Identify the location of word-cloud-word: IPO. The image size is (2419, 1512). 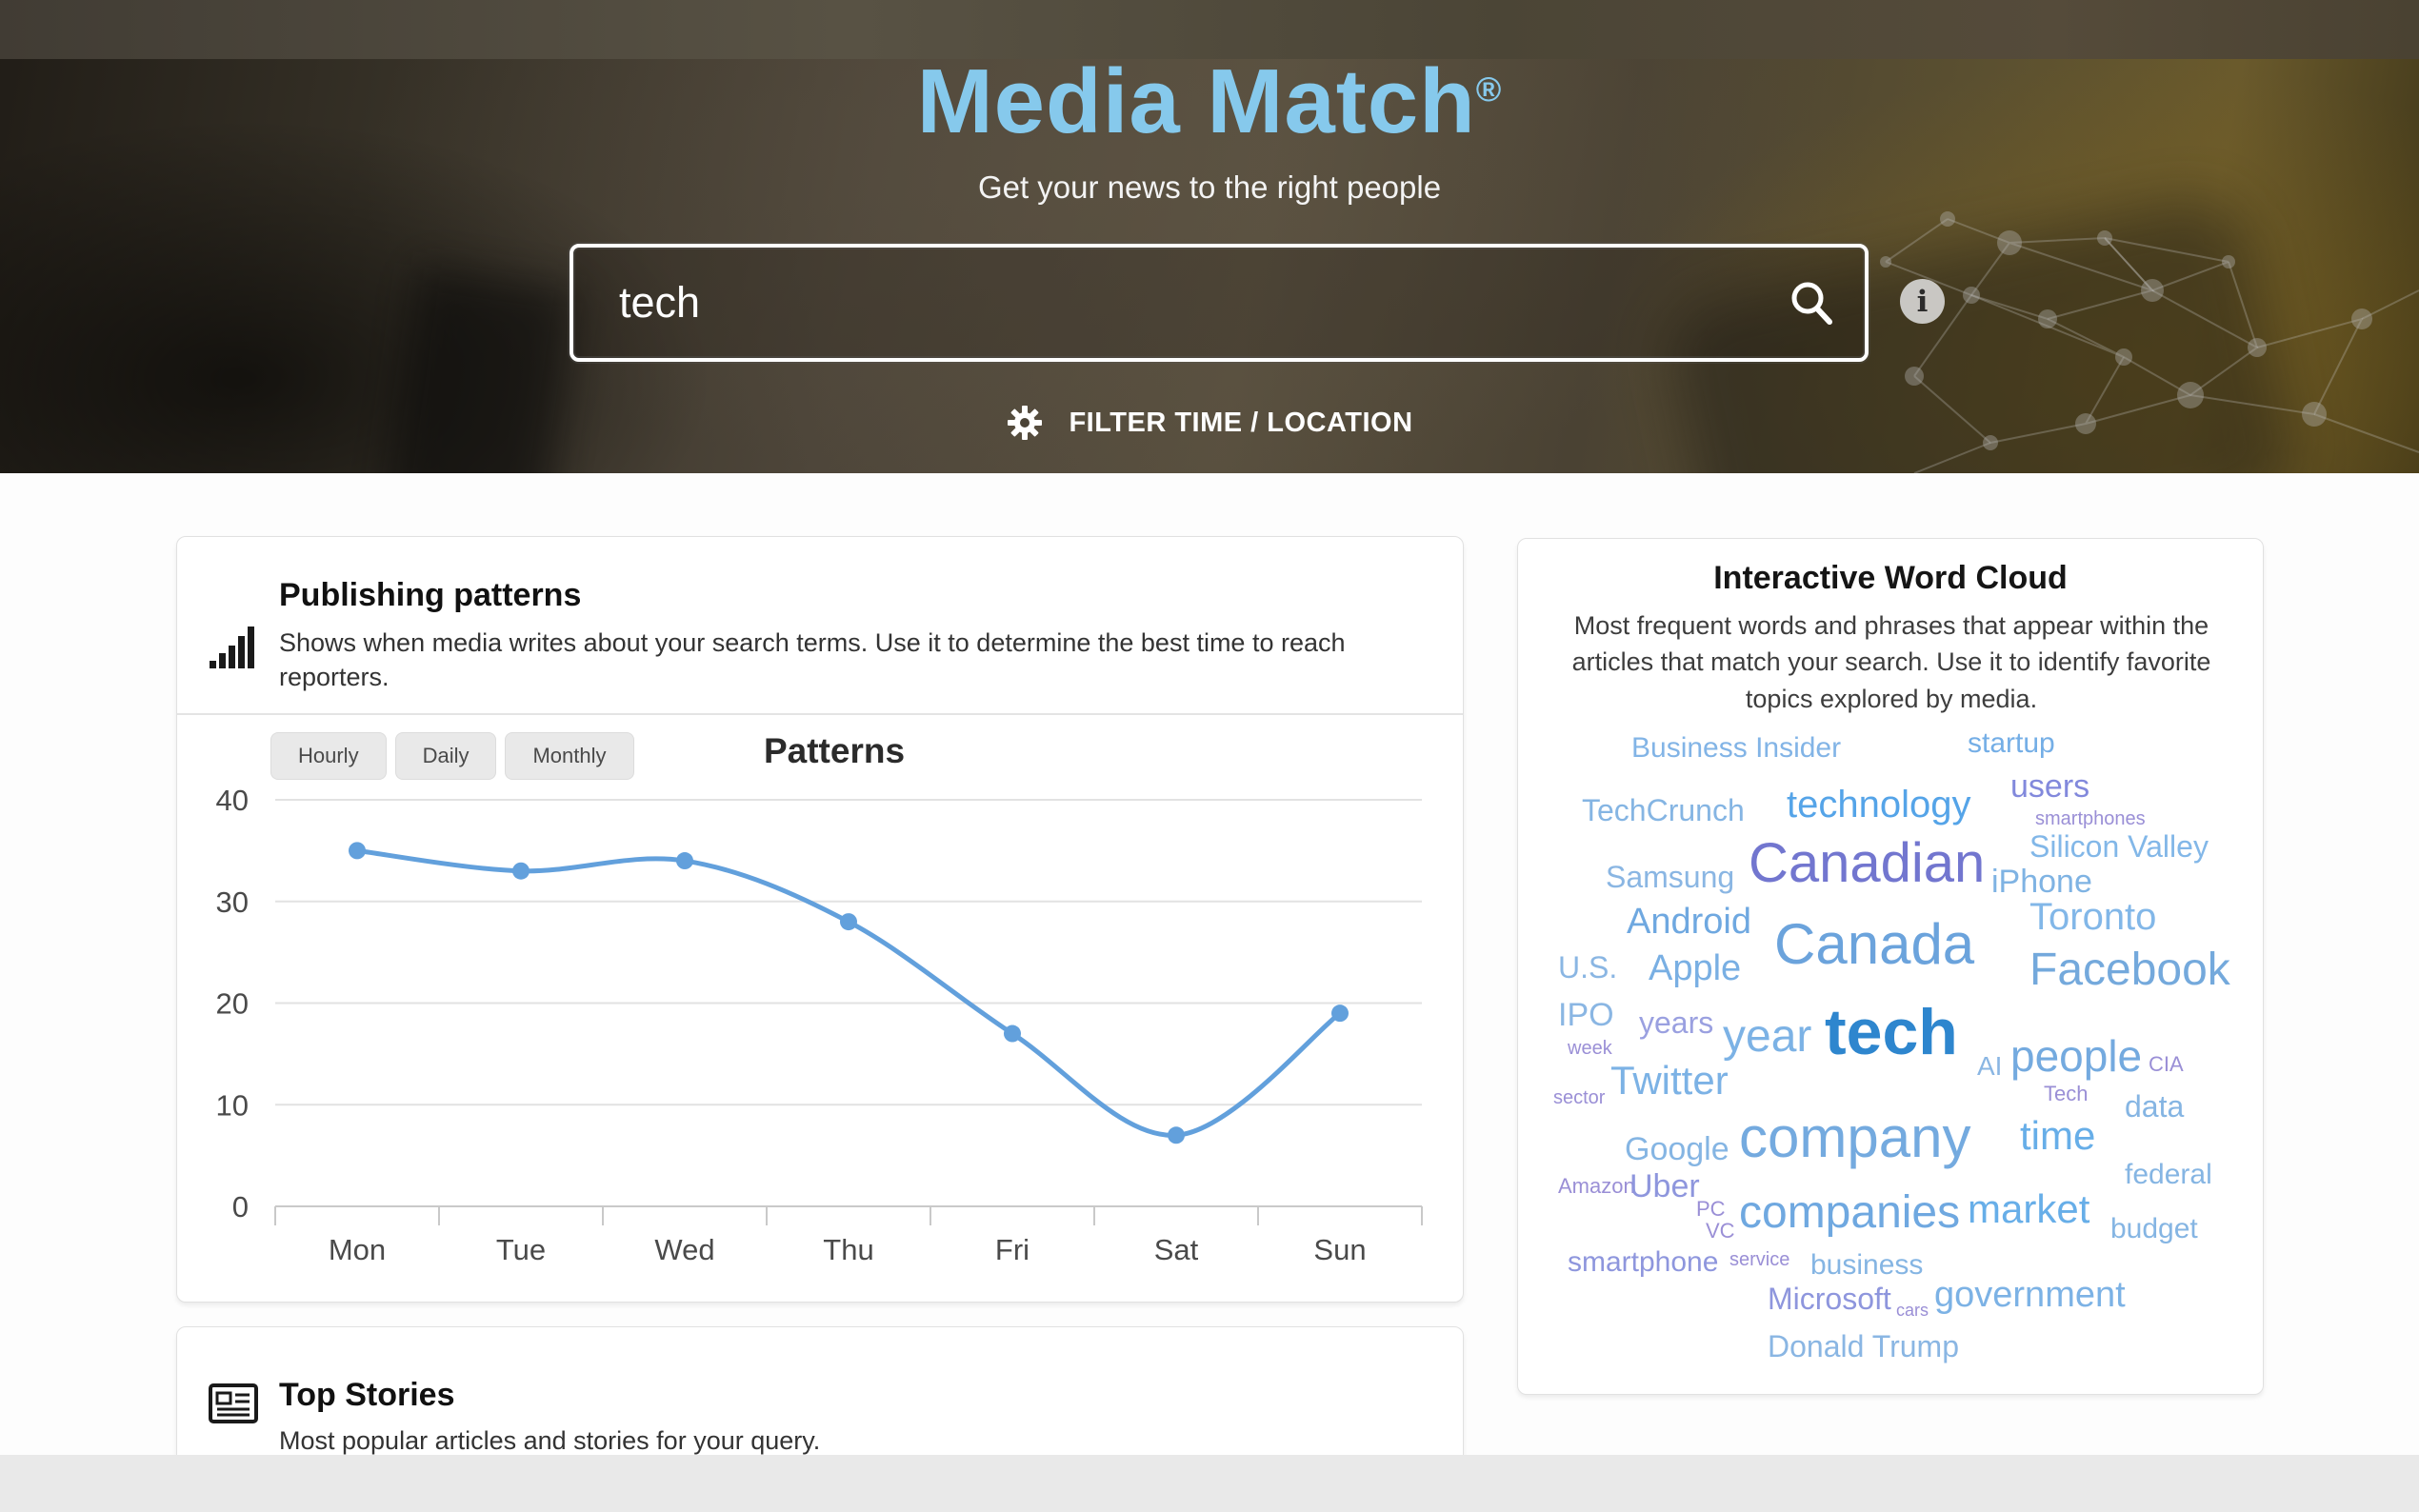
(1586, 1015).